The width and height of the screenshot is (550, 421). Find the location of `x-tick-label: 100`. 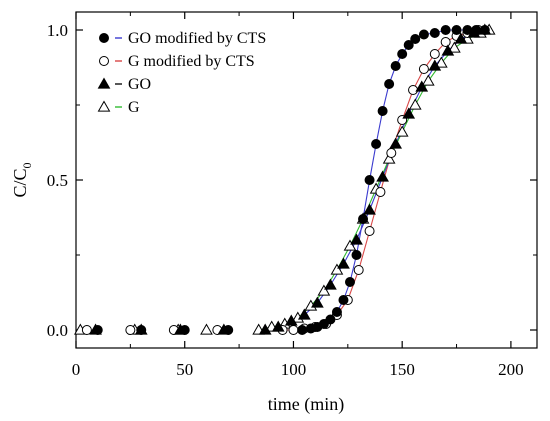

x-tick-label: 100 is located at coordinates (294, 369).